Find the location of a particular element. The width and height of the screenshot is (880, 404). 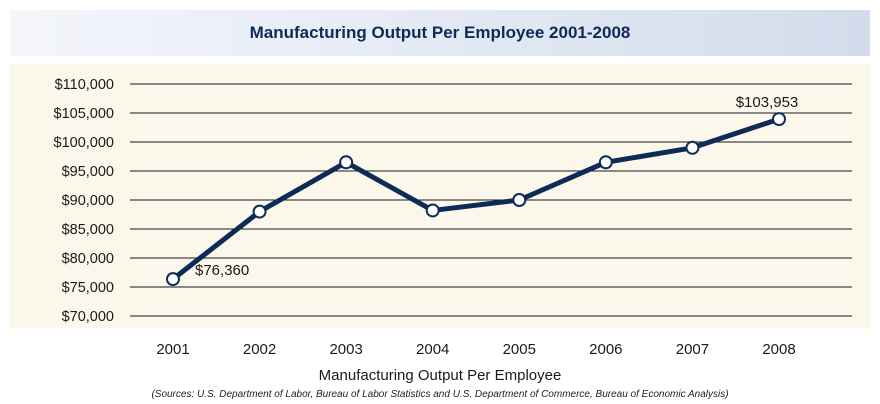

y-tick-label: $70,000 is located at coordinates (88, 317).